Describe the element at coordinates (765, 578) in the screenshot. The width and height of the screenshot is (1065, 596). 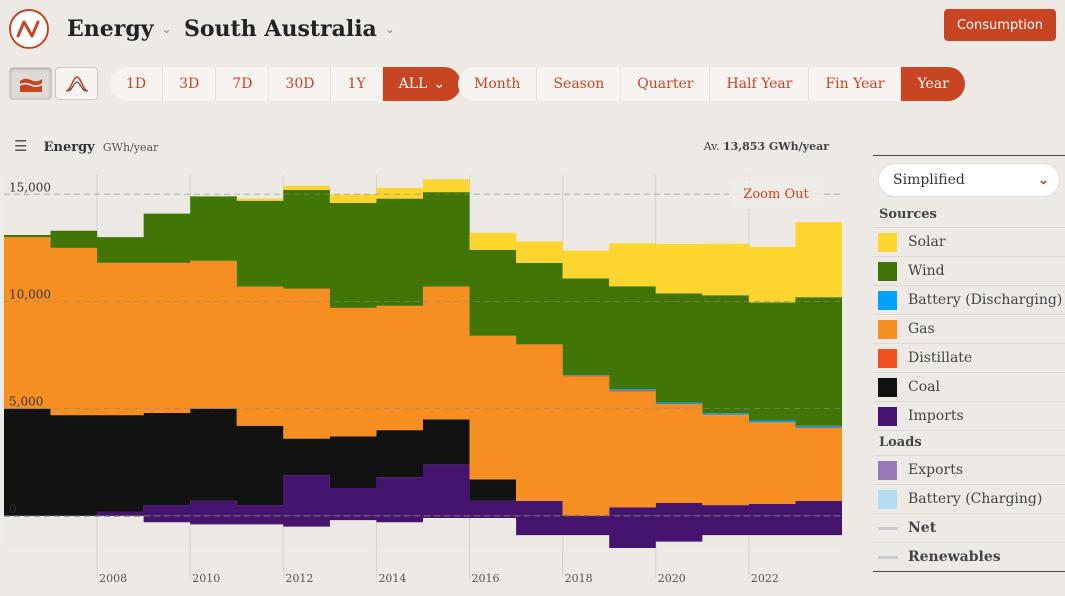
I see `x-tick-label: 2022` at that location.